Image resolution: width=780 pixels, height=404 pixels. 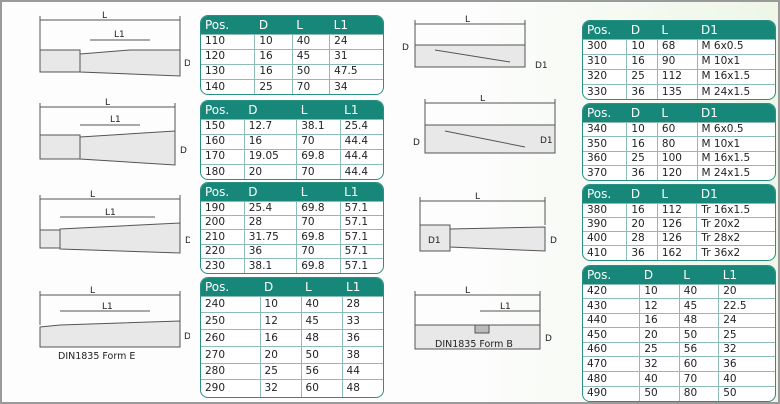 What do you see at coordinates (270, 156) in the screenshot?
I see `table-cell: 19.05` at bounding box center [270, 156].